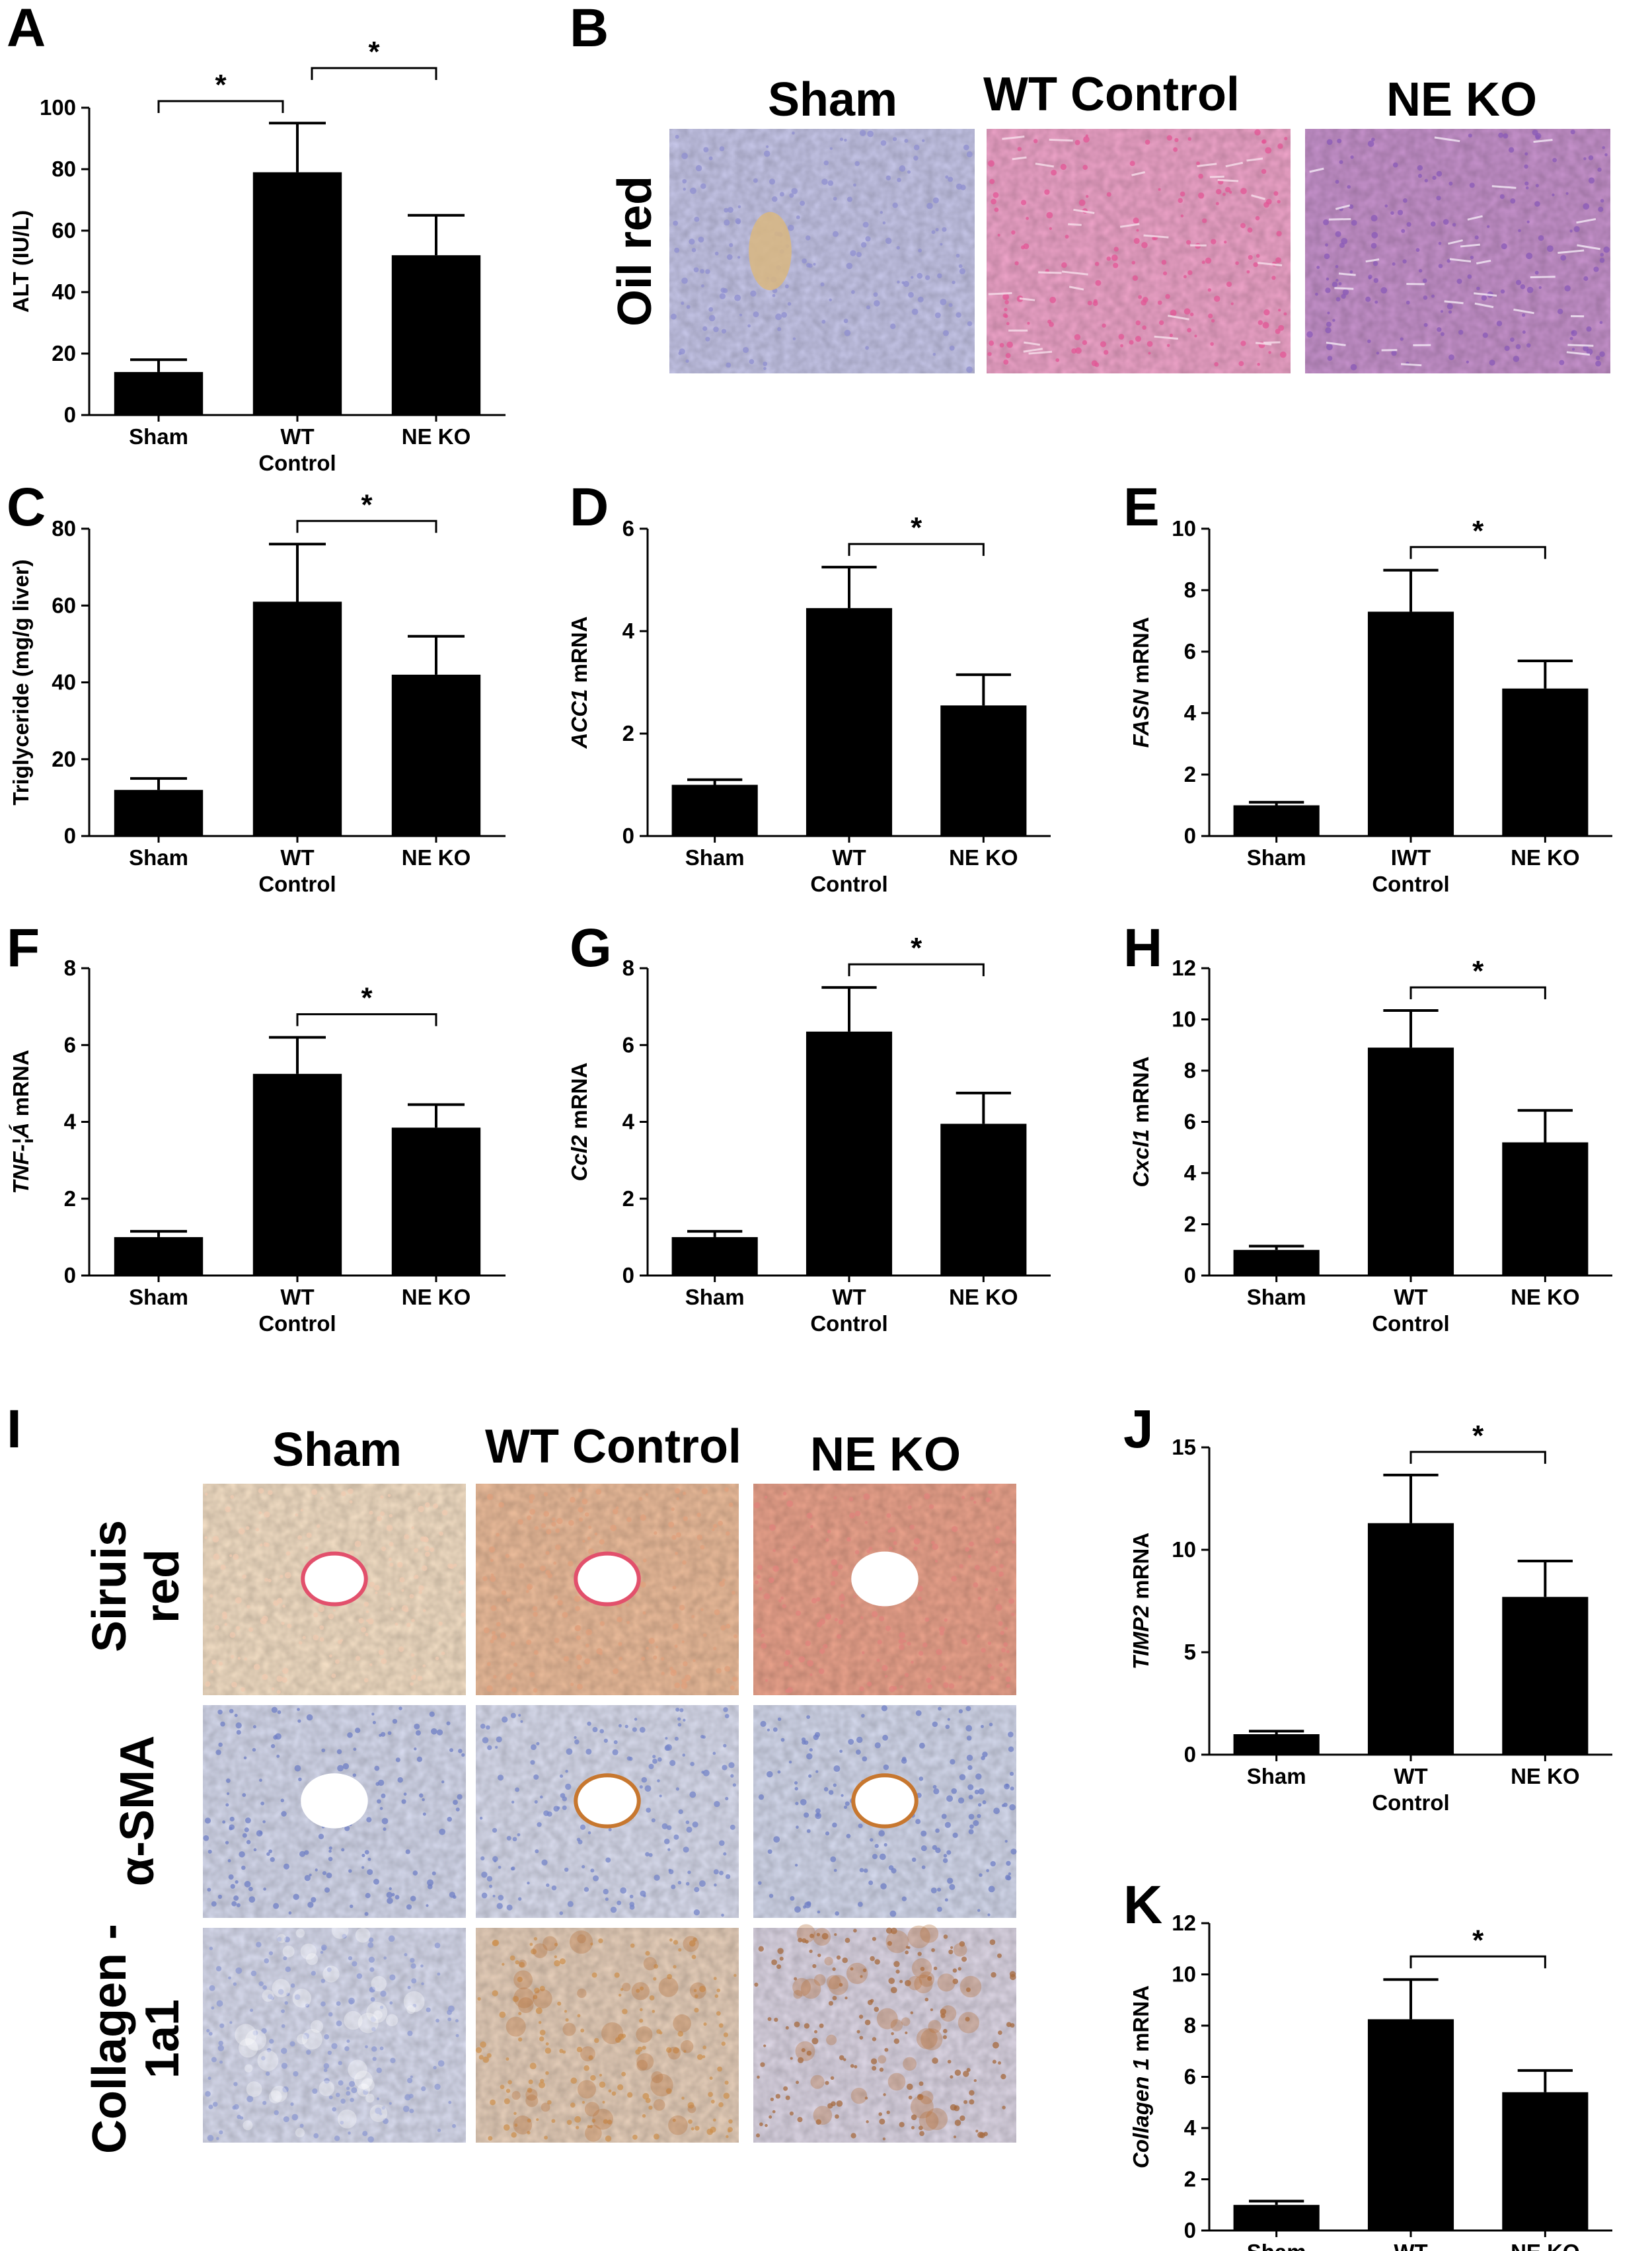 The image size is (1652, 2251). What do you see at coordinates (1410, 1639) in the screenshot?
I see `bar-j` at bounding box center [1410, 1639].